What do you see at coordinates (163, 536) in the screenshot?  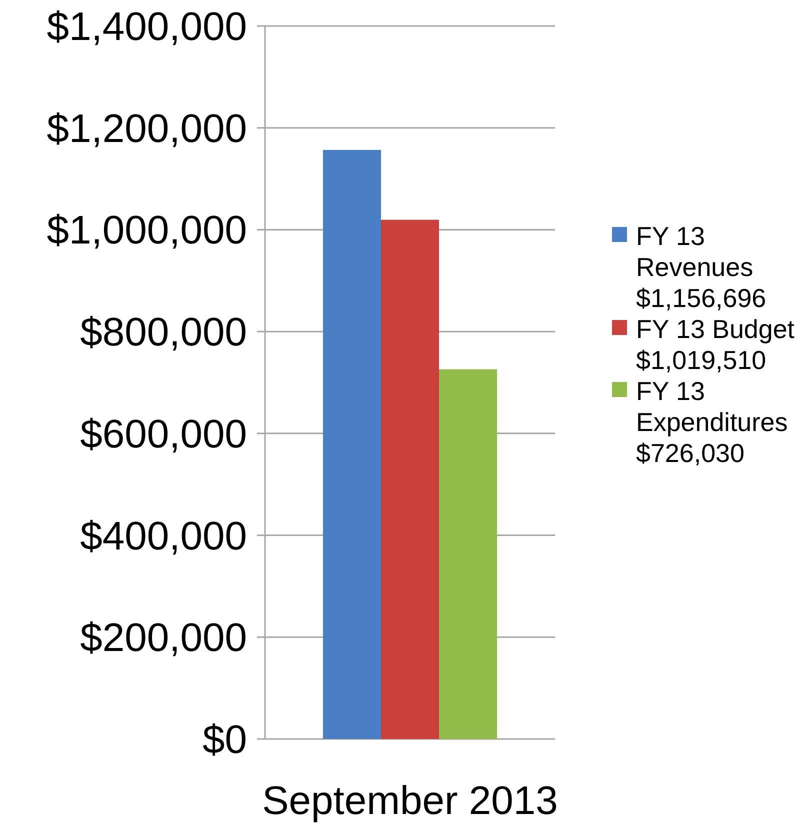 I see `y-tick-label: $400,000` at bounding box center [163, 536].